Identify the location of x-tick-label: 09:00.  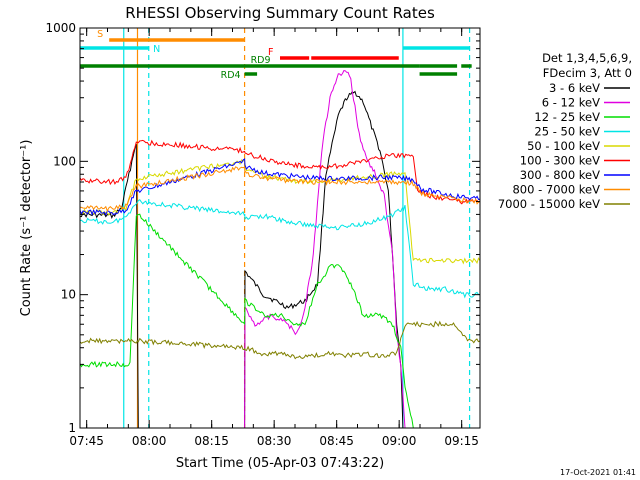
(399, 441).